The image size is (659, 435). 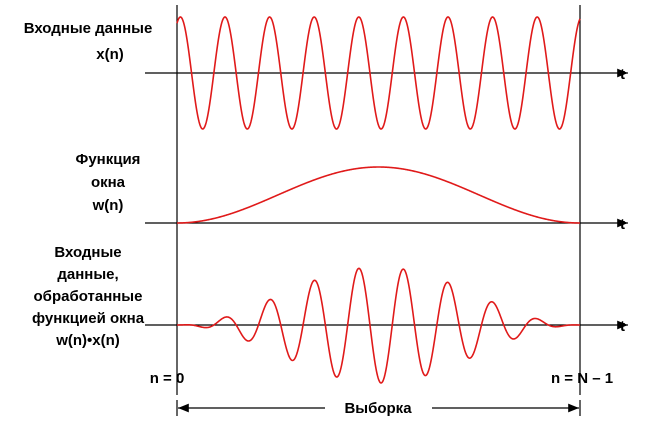 I want to click on panel-label: x(n), so click(x=110, y=54).